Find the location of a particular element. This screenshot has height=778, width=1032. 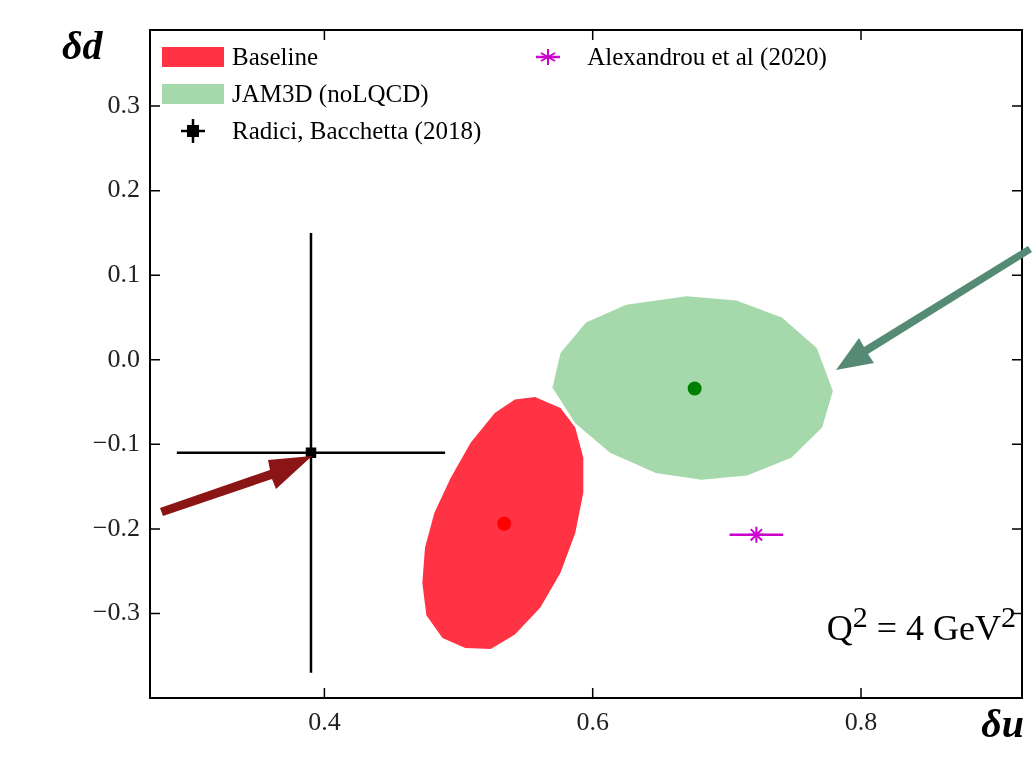

x-tick-label: 0.8 is located at coordinates (861, 722).